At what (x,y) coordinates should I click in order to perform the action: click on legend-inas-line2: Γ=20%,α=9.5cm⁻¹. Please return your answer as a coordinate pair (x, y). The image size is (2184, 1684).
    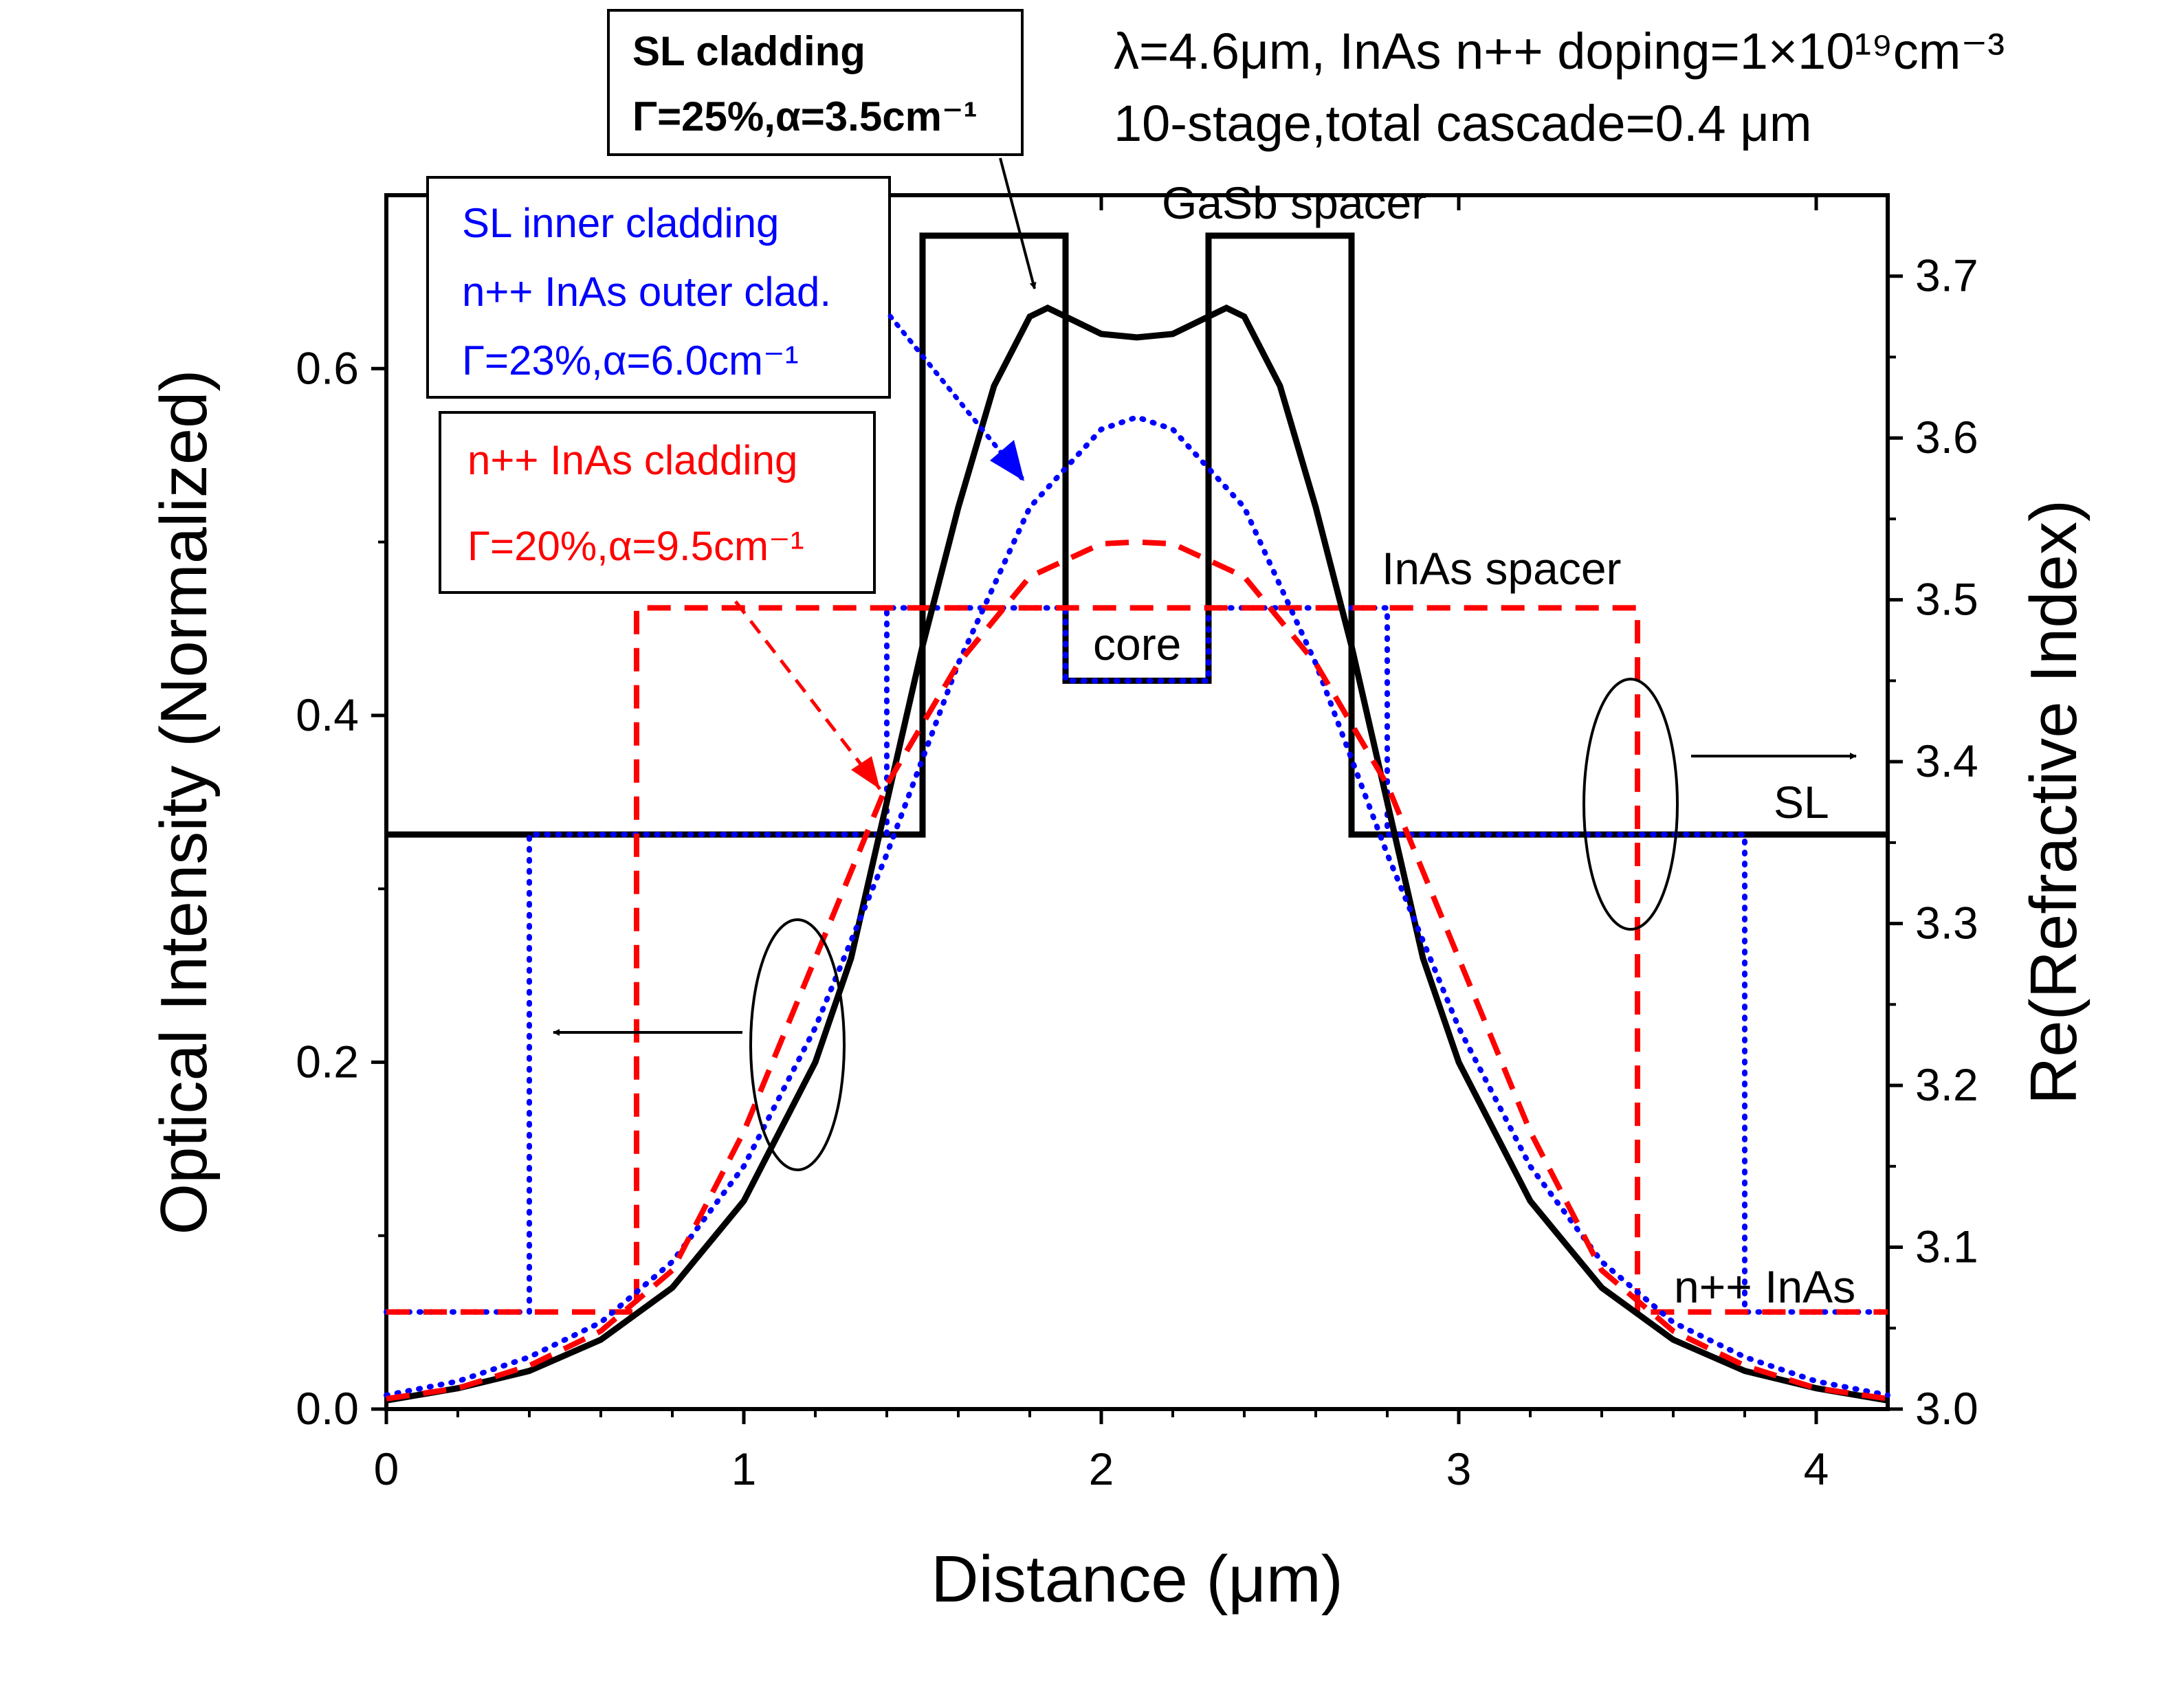
    Looking at the image, I should click on (635, 546).